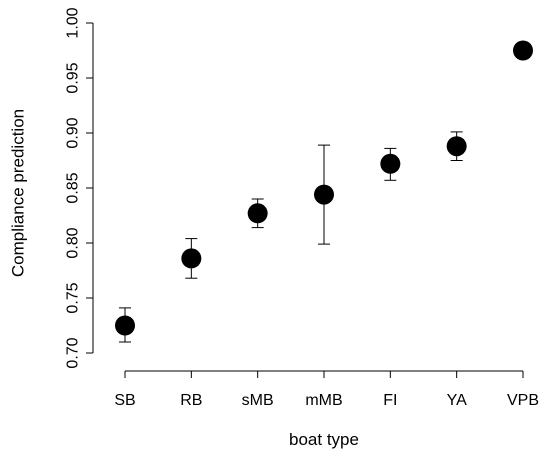  What do you see at coordinates (73, 352) in the screenshot?
I see `y-tick-label: 0.70` at bounding box center [73, 352].